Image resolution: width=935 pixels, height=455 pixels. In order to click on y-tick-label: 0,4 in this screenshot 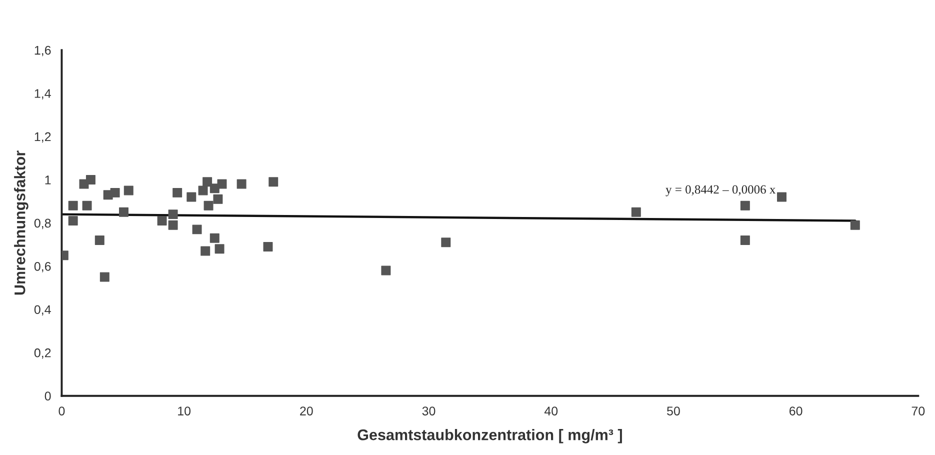, I will do `click(42, 310)`.